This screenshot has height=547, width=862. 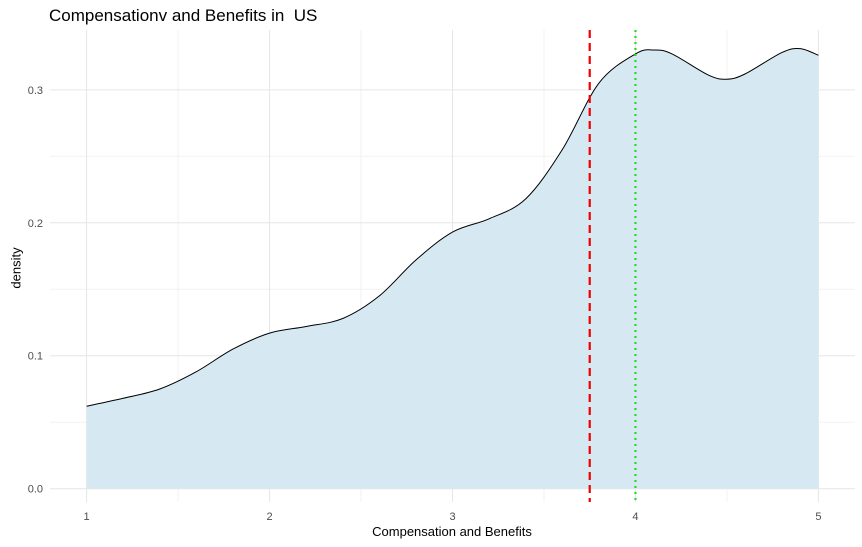 What do you see at coordinates (35, 490) in the screenshot?
I see `y-tick-label: 0.0` at bounding box center [35, 490].